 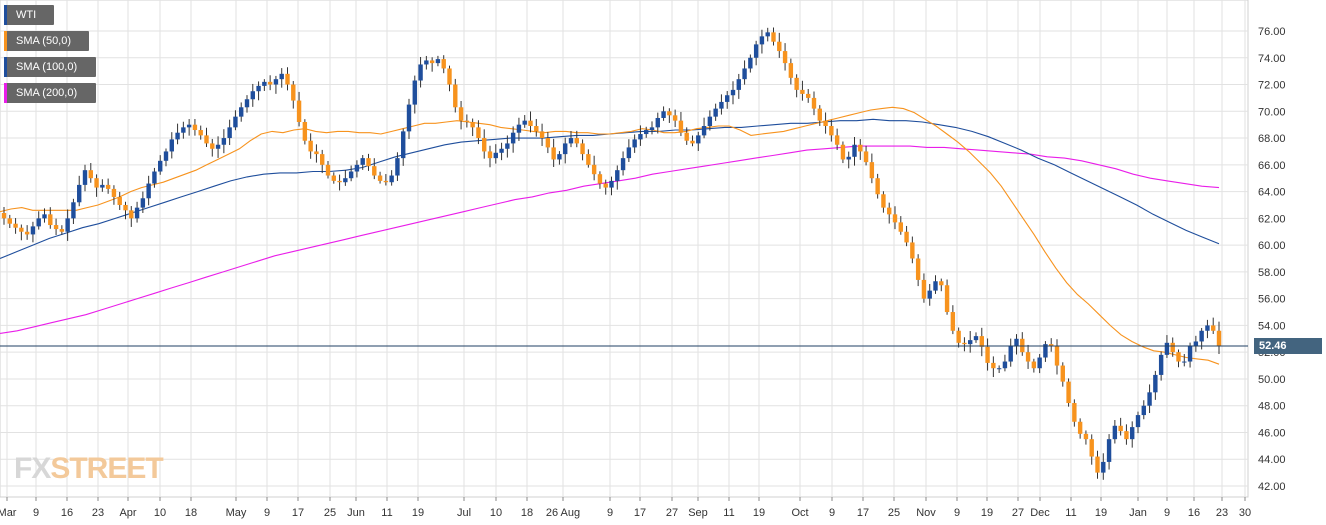 I want to click on y-tick-label: 68.00, so click(x=1272, y=139).